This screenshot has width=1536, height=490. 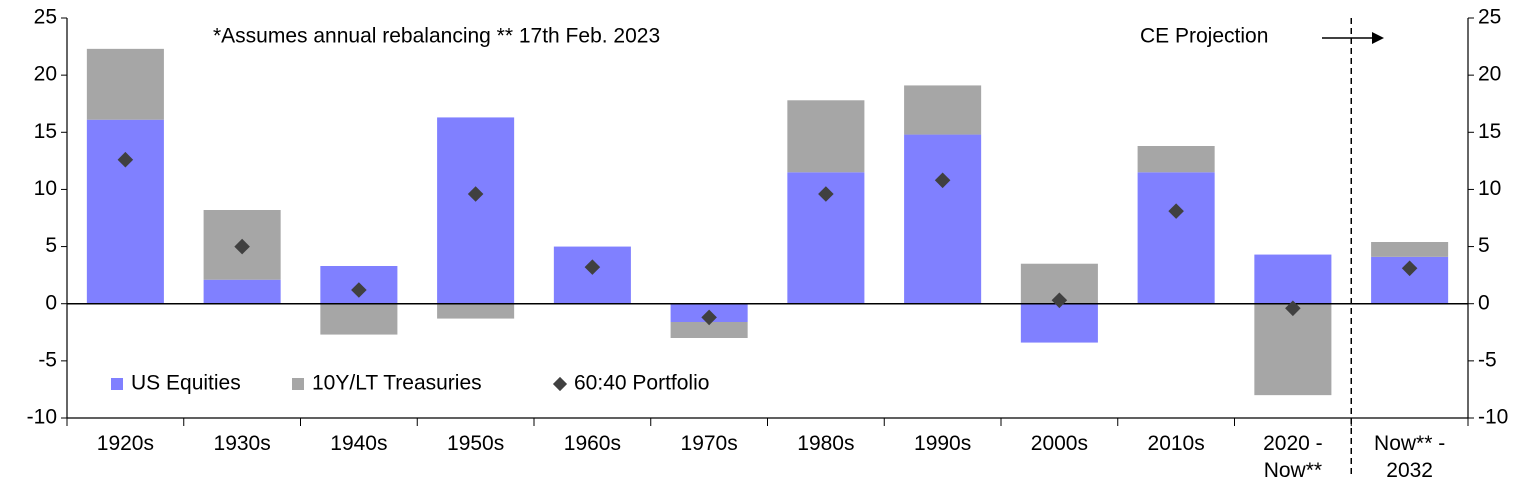 I want to click on x-tick-label: 1960s, so click(x=592, y=443).